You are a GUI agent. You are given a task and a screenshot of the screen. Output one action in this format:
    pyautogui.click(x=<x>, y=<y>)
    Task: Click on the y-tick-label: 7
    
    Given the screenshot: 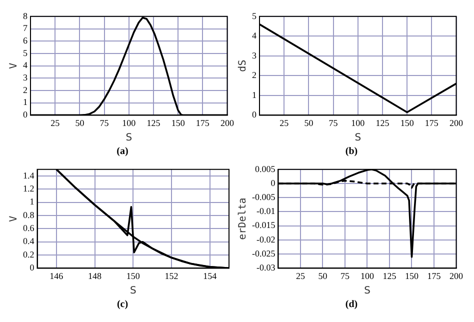 What is the action you would take?
    pyautogui.click(x=25, y=28)
    